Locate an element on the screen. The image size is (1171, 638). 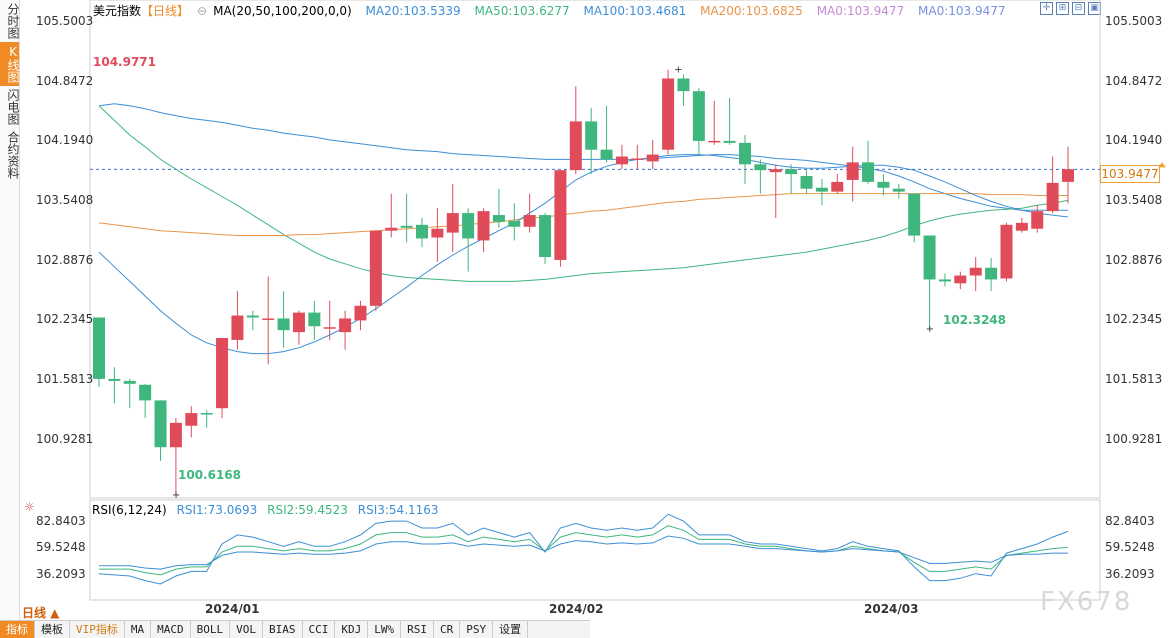
rsi-axis-right: 36.2093 is located at coordinates (1130, 574).